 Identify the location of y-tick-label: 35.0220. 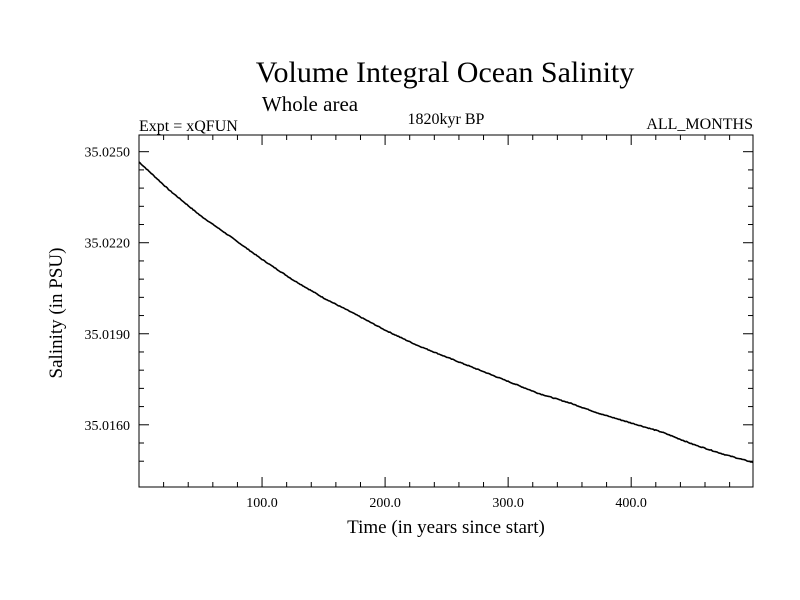
(108, 244).